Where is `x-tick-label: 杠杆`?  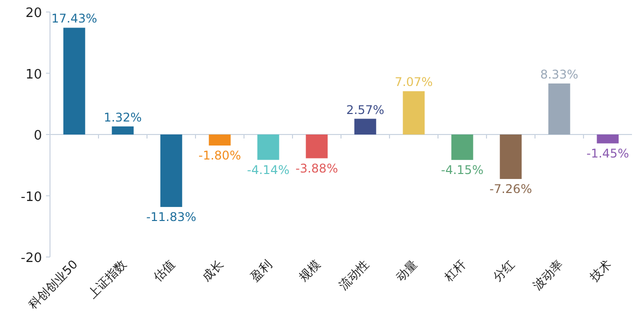
x-tick-label: 杠杆 is located at coordinates (454, 271).